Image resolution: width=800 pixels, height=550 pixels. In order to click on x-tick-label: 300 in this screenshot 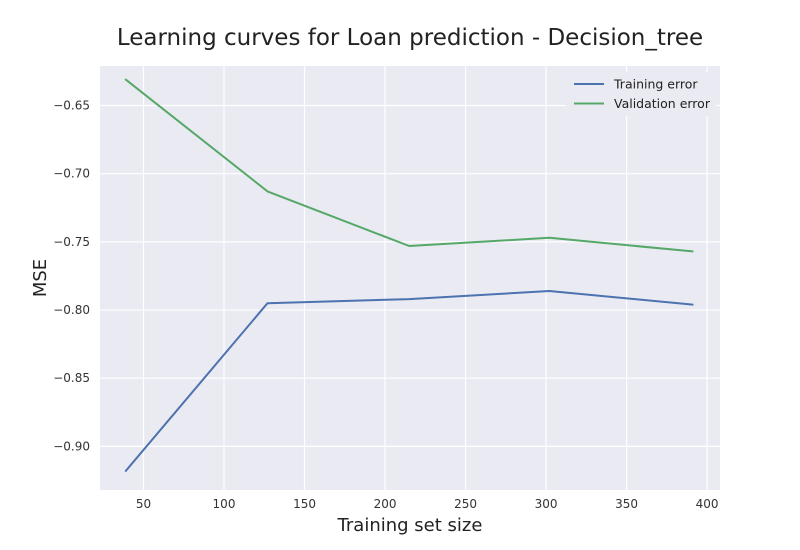, I will do `click(546, 504)`.